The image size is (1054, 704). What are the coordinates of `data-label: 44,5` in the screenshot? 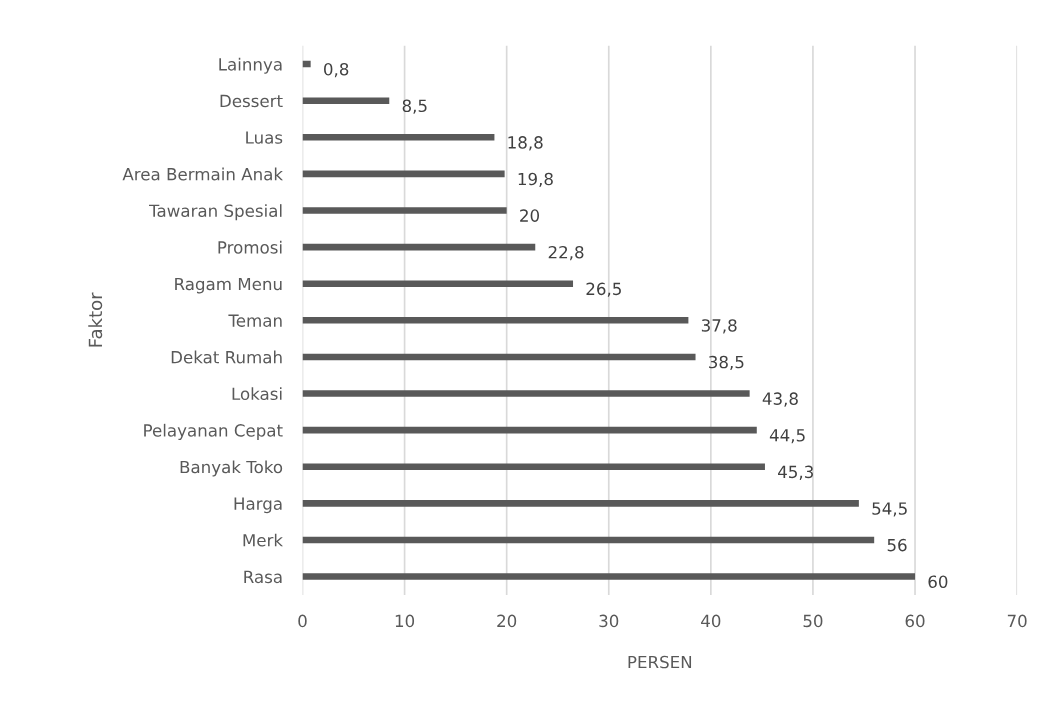 It's located at (787, 436).